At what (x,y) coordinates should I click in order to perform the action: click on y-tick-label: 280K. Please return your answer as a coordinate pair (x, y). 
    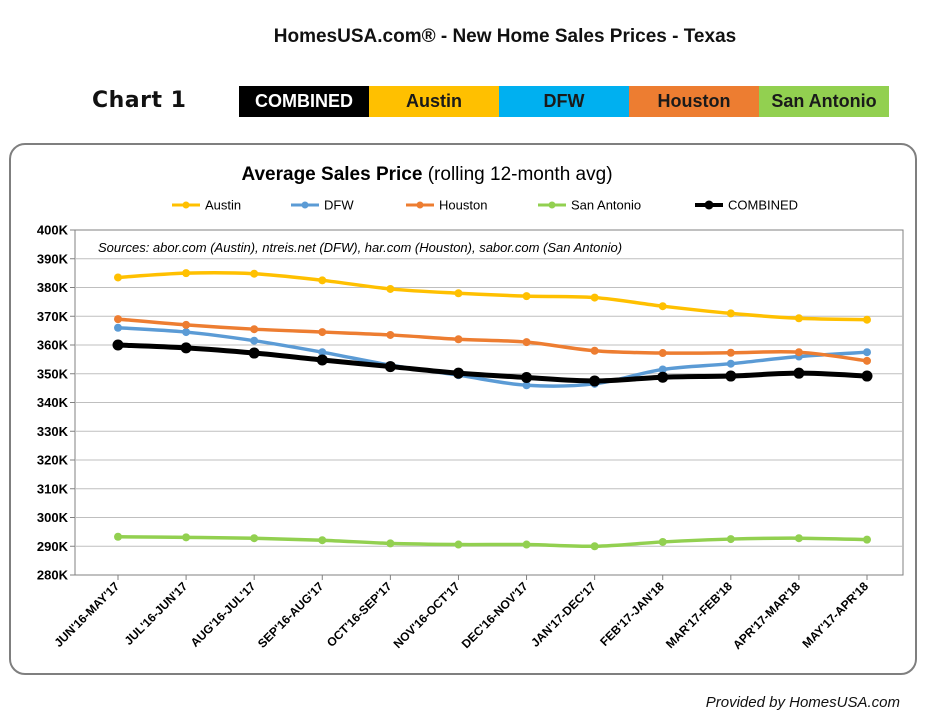
    Looking at the image, I should click on (53, 575).